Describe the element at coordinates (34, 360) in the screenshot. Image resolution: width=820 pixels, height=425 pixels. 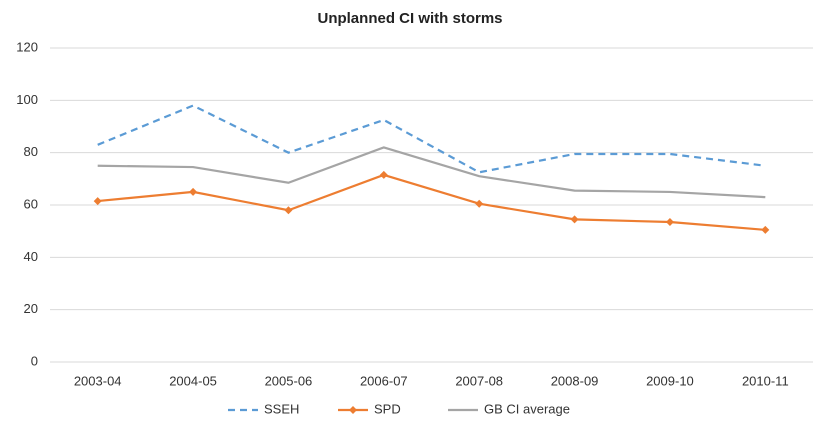
I see `y-tick-label: 0` at that location.